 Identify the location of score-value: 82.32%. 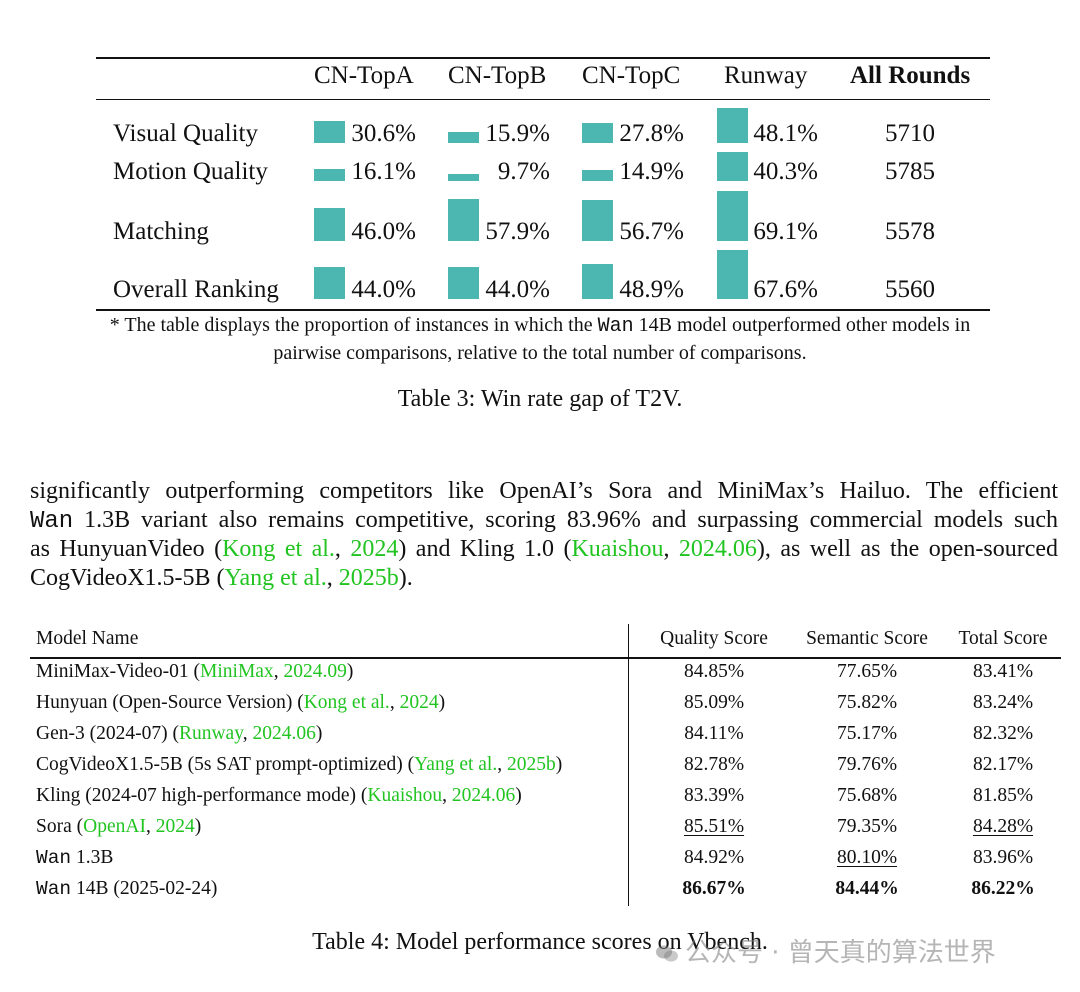
(1003, 733).